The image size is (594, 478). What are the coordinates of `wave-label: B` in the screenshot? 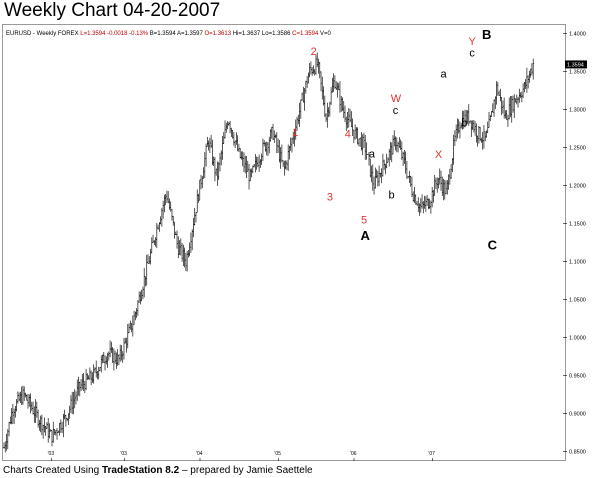 It's located at (486, 34).